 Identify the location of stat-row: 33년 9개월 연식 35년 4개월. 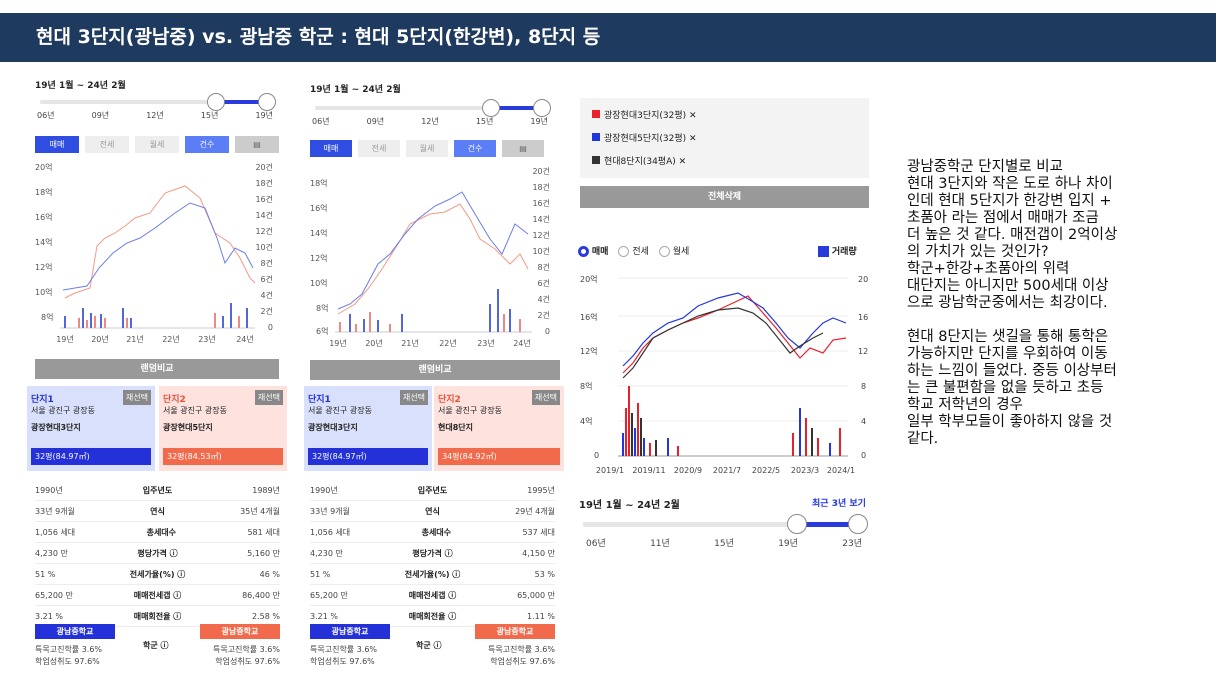
(157, 511).